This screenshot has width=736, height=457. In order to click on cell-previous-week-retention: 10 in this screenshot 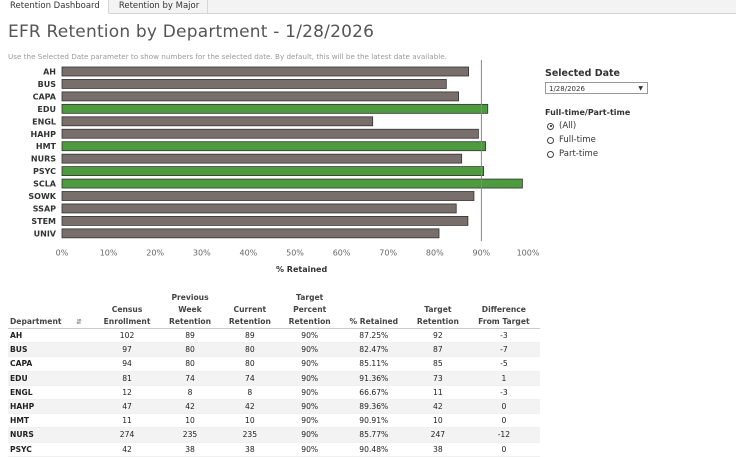, I will do `click(190, 421)`.